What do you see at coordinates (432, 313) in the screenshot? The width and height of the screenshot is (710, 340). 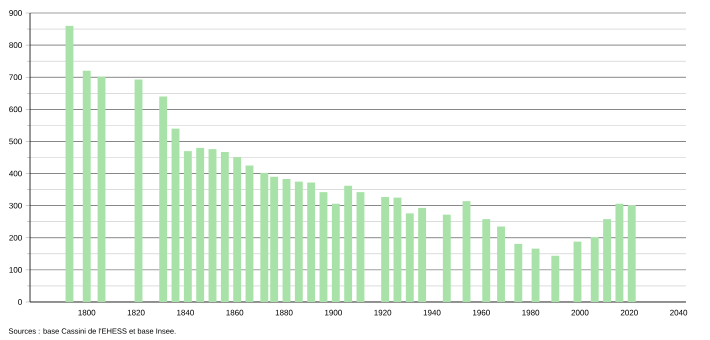 I see `x-tick-label: 1940` at bounding box center [432, 313].